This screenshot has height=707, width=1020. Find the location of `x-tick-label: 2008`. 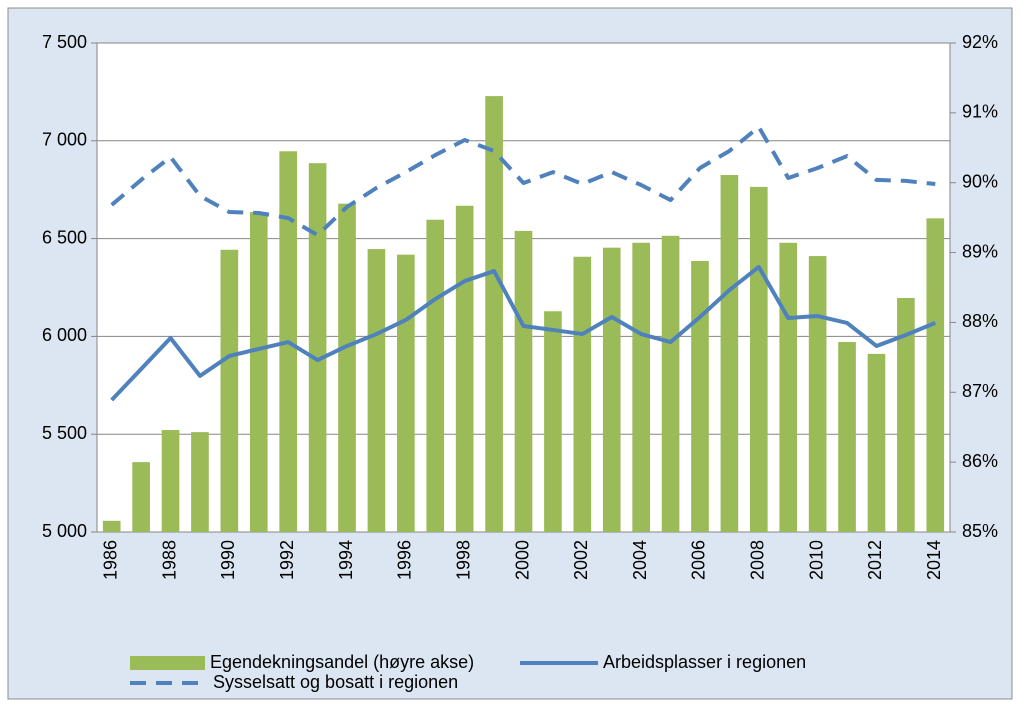

x-tick-label: 2008 is located at coordinates (758, 560).